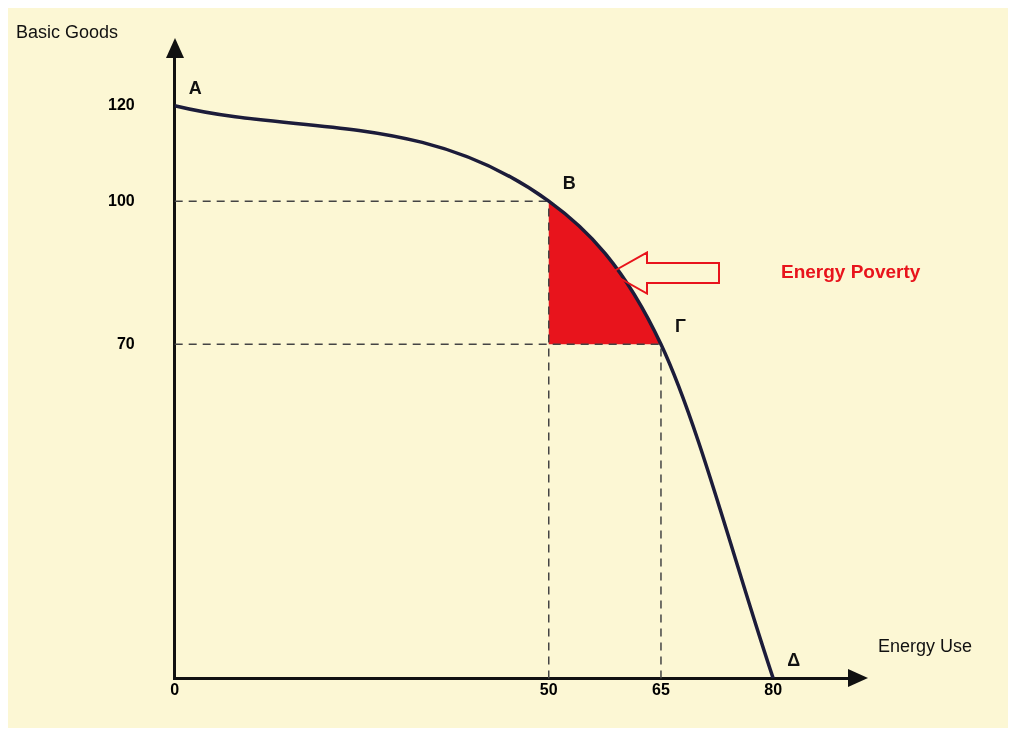 The image size is (1015, 736). I want to click on y-axis-title: Basic Goods, so click(67, 32).